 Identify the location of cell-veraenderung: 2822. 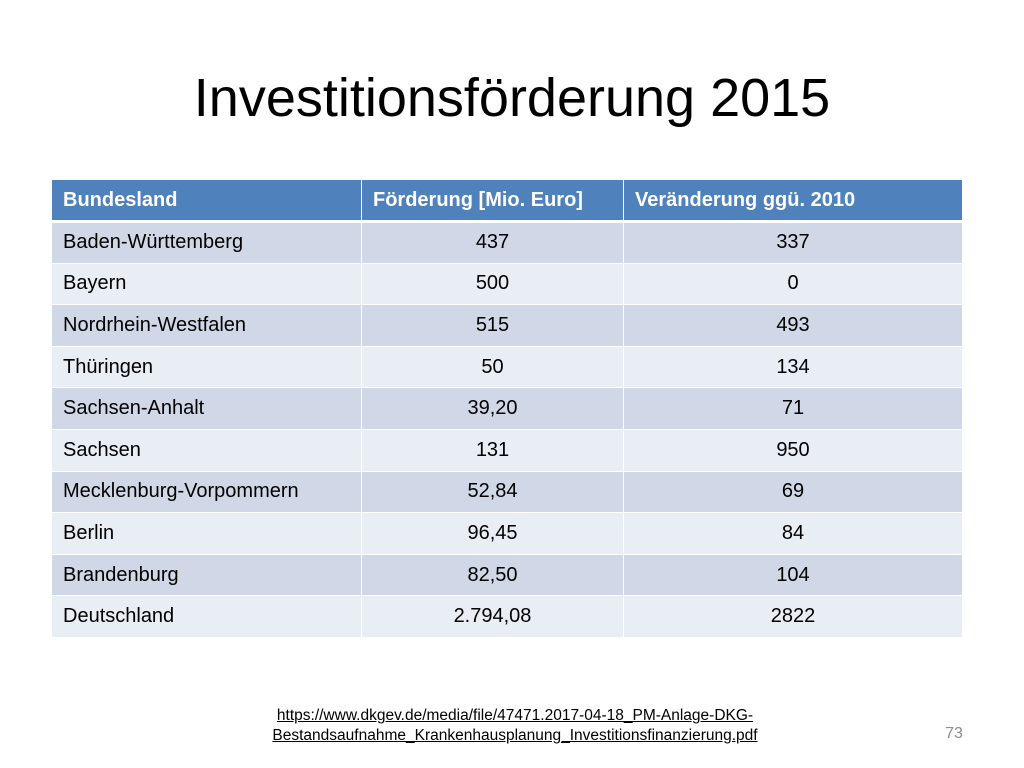
(793, 616).